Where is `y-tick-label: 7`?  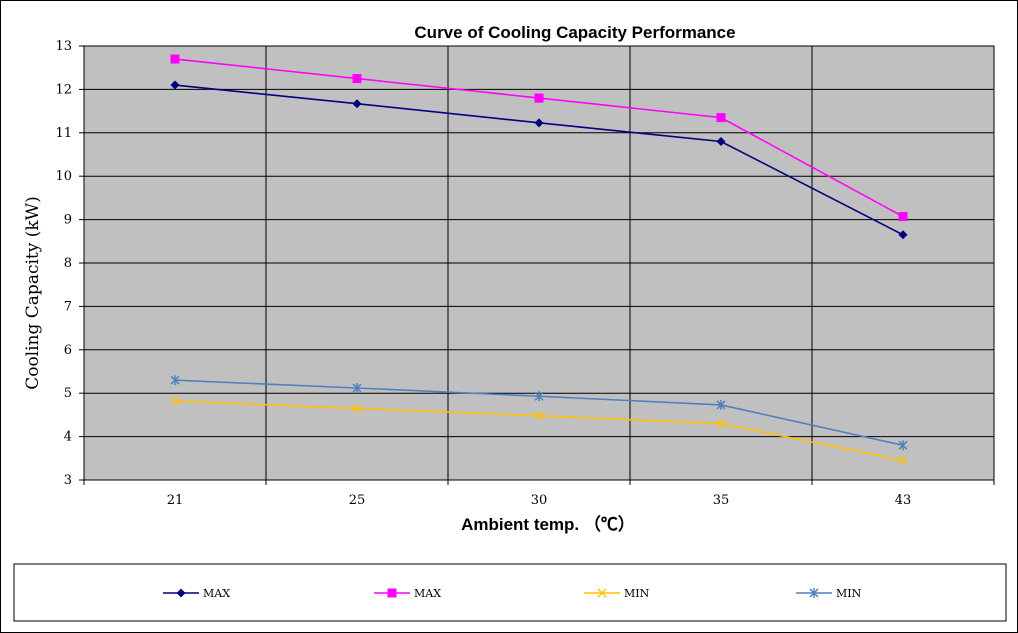
y-tick-label: 7 is located at coordinates (68, 306).